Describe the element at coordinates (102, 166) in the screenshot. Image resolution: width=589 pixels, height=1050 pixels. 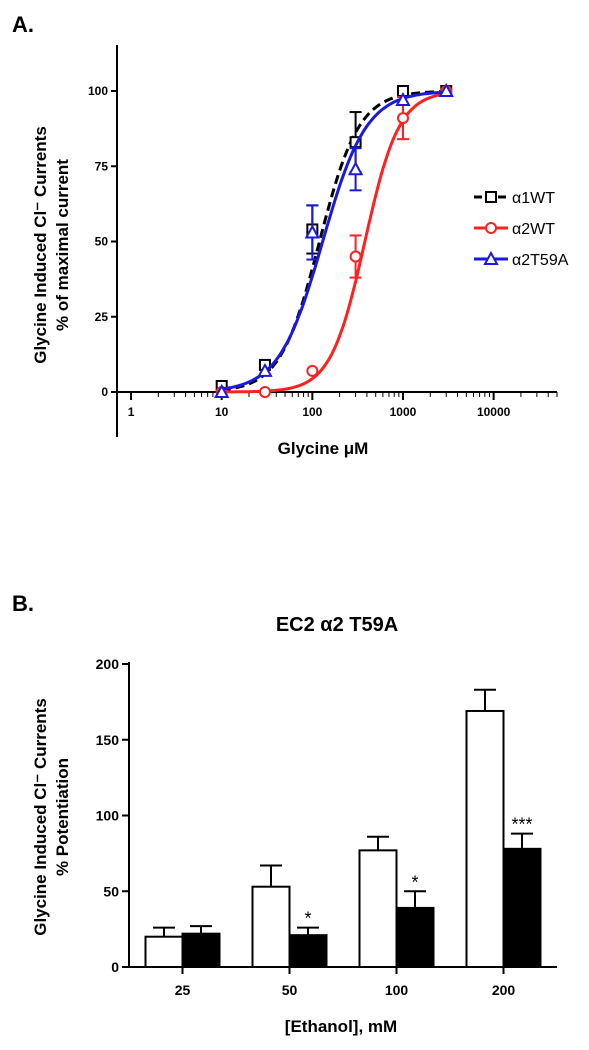
I see `panel-a-y-tick-label: 75` at that location.